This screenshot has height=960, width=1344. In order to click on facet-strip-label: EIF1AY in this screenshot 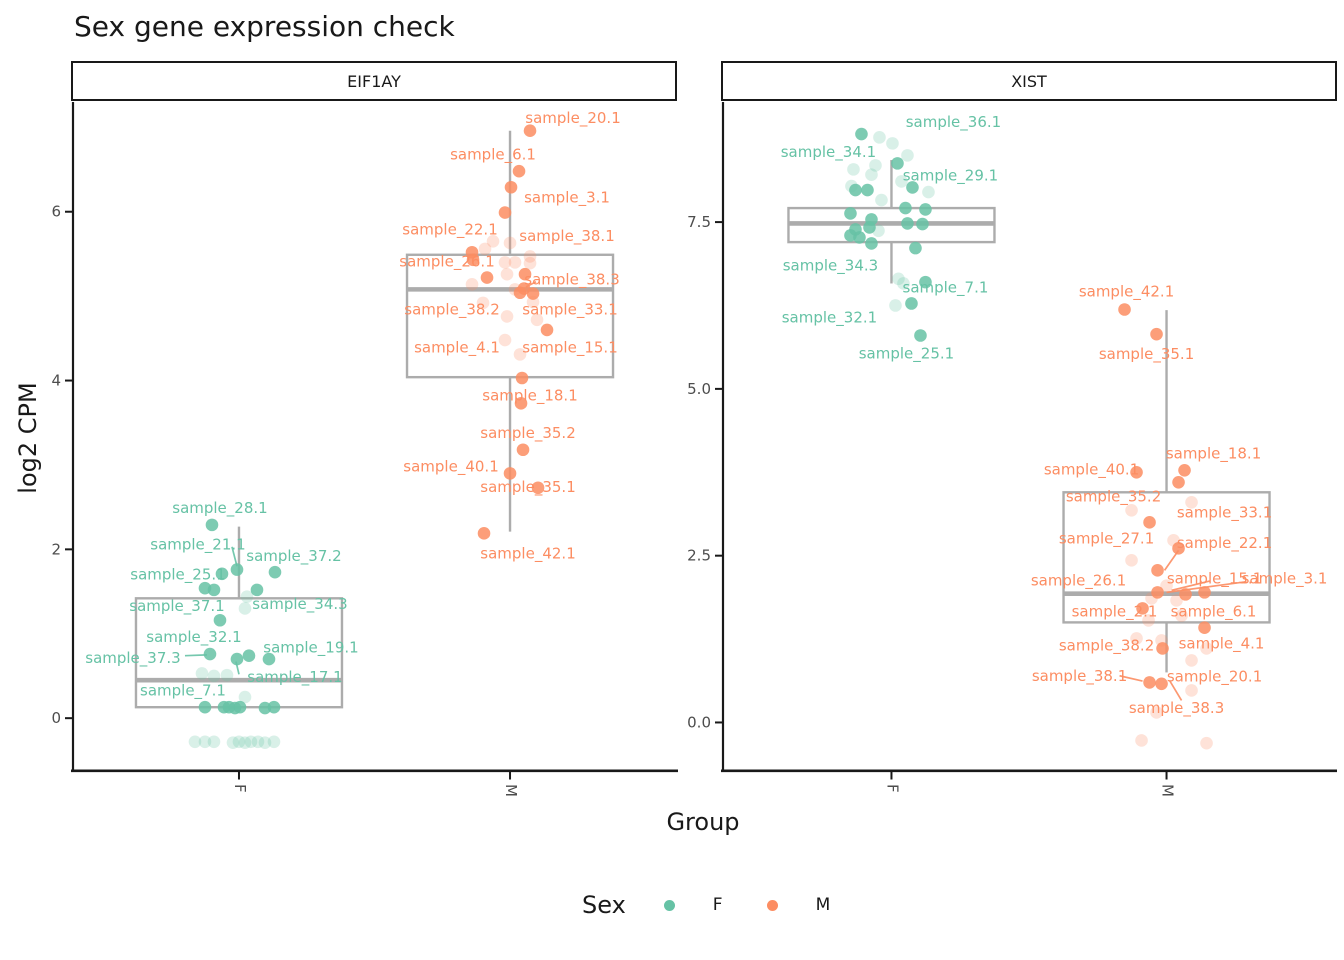, I will do `click(374, 81)`.